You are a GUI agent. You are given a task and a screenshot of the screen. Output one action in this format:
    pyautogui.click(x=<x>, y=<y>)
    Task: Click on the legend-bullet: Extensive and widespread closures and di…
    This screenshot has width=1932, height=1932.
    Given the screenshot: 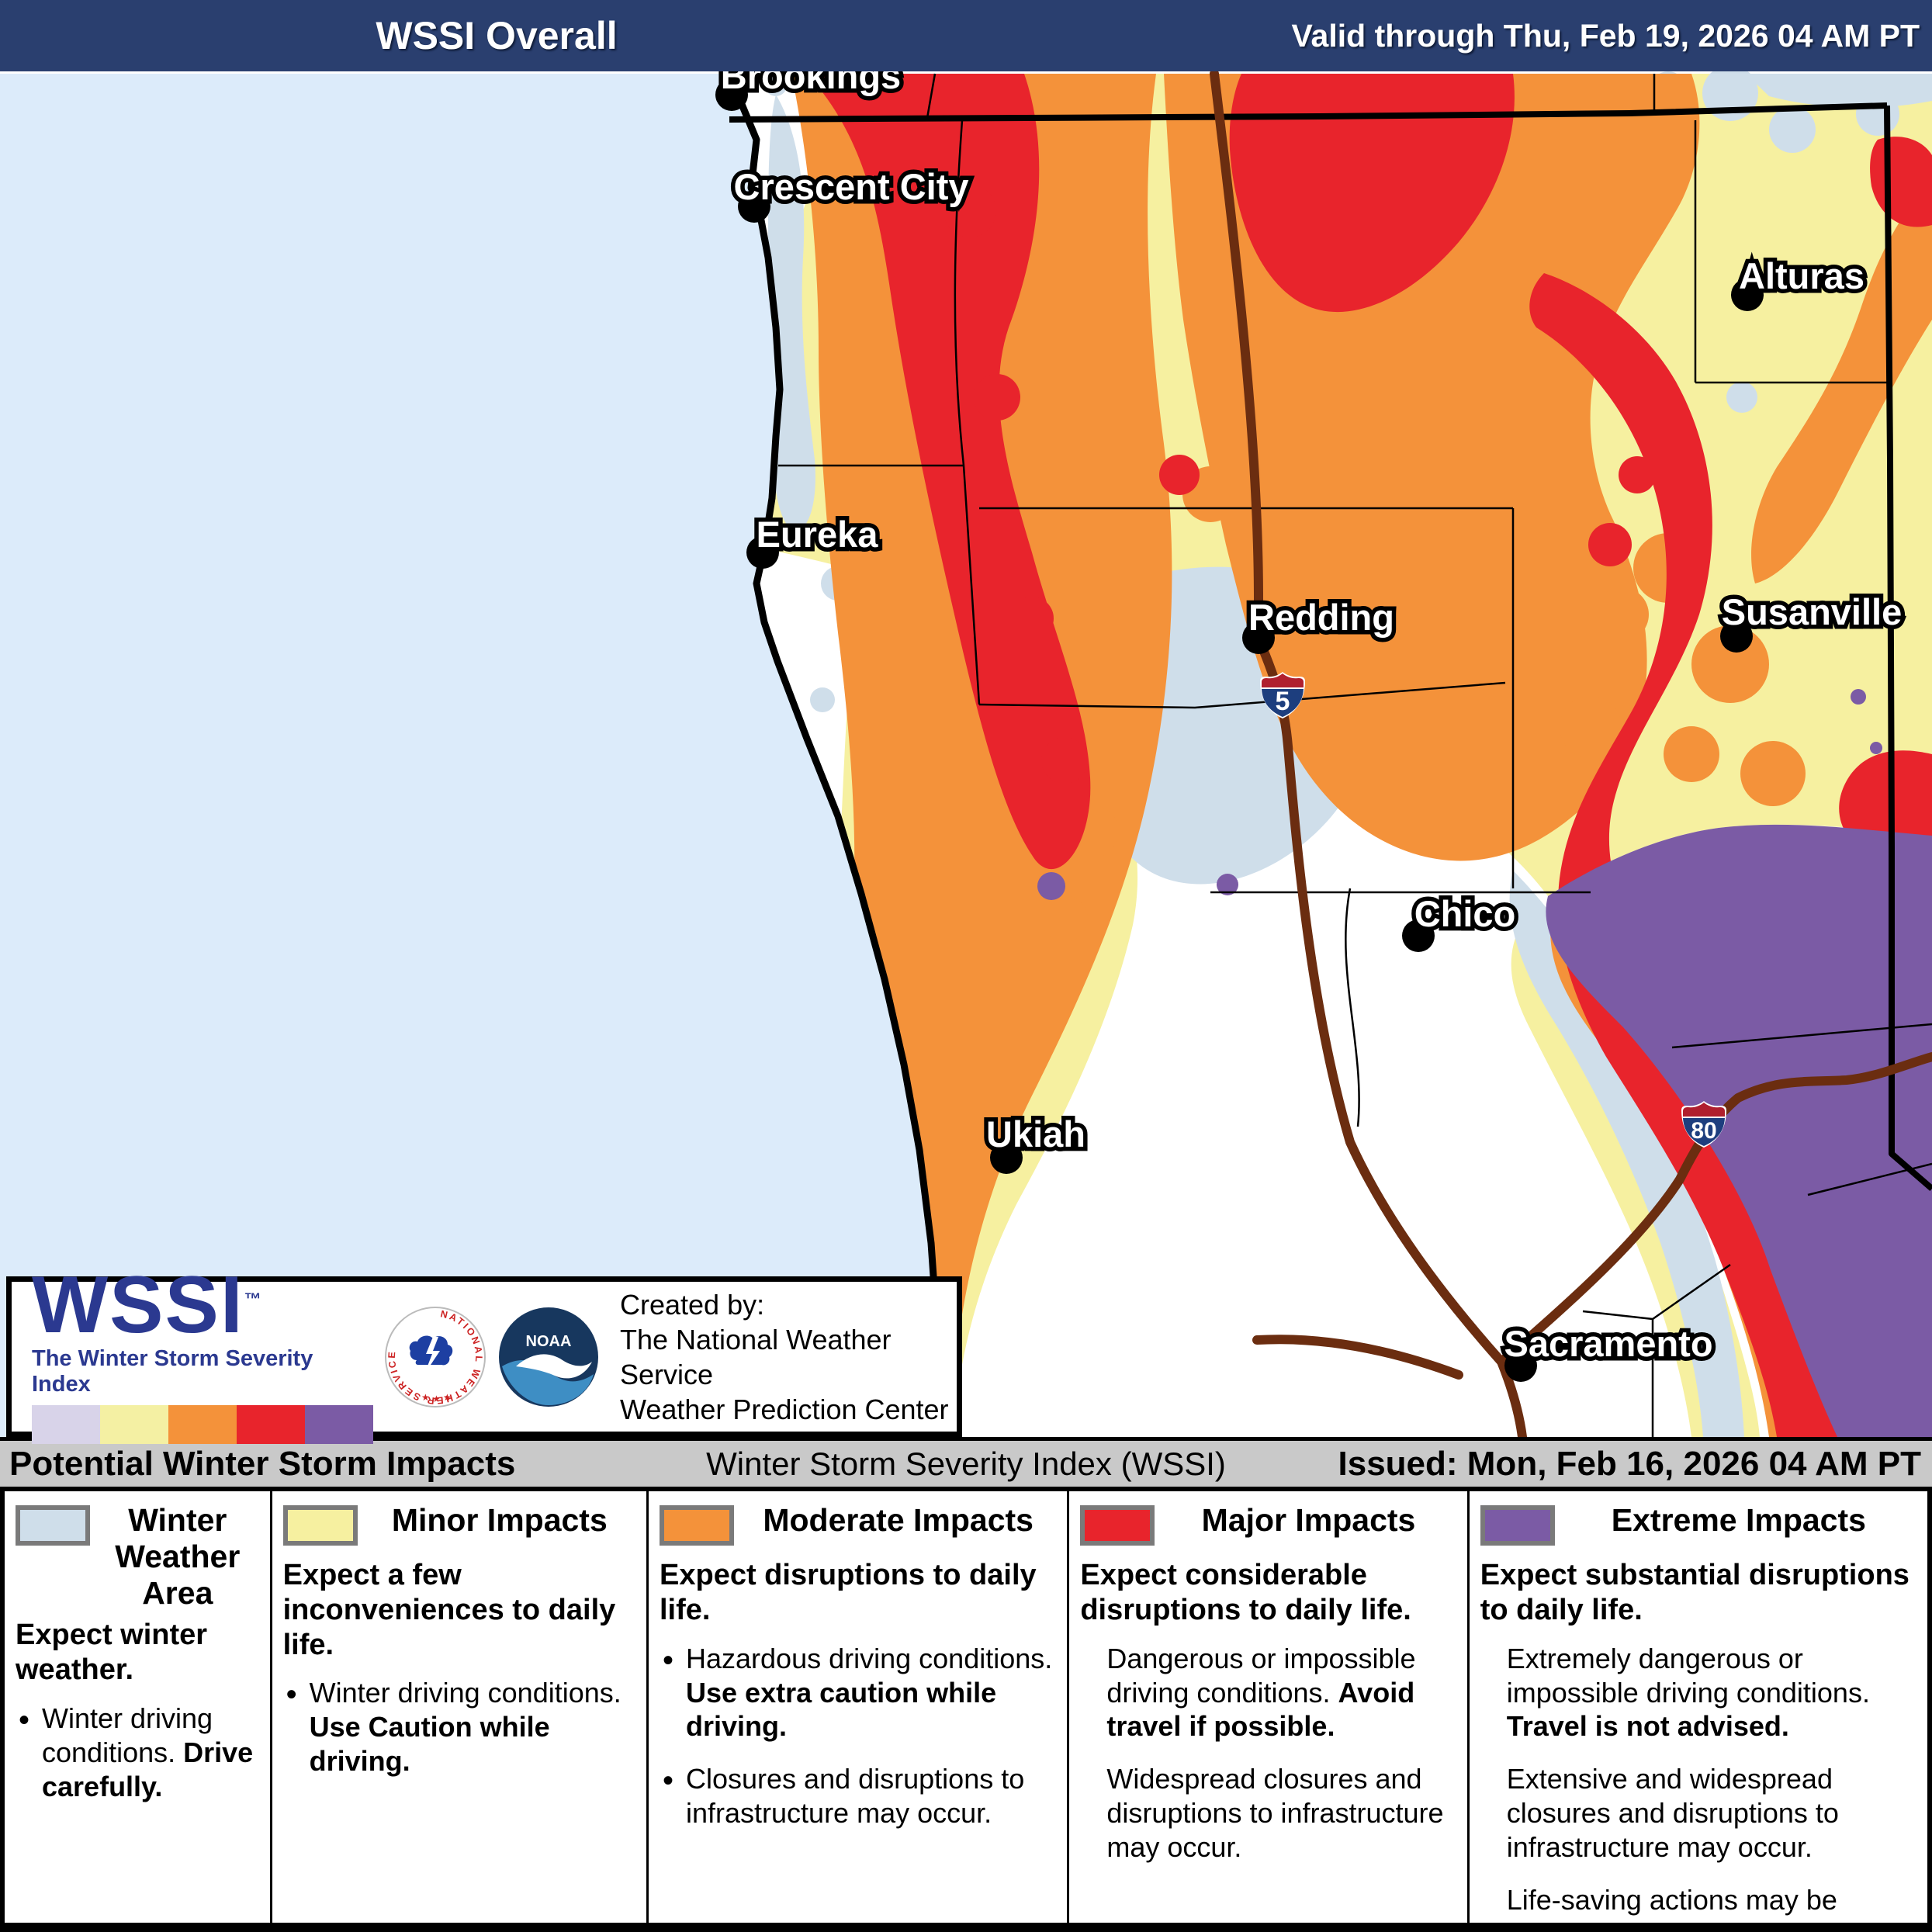 What is the action you would take?
    pyautogui.click(x=1672, y=1814)
    